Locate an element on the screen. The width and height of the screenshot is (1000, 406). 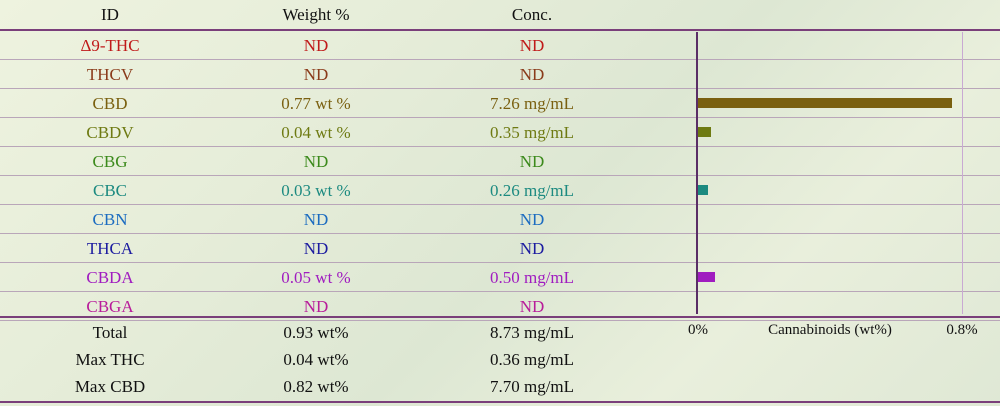
table-row: THCV ND ND is located at coordinates (500, 74).